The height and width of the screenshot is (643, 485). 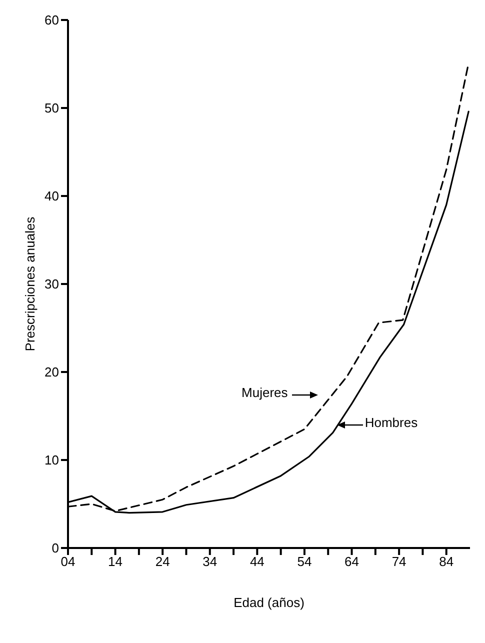 I want to click on y-axis-title: Prescripciones anuales, so click(x=30, y=284).